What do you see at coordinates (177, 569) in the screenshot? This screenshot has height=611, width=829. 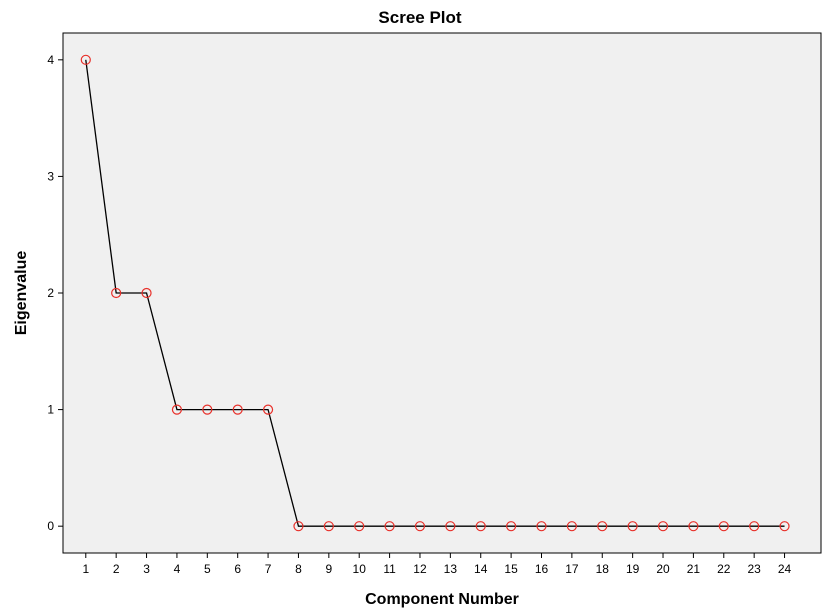 I see `x-tick-label: 4` at bounding box center [177, 569].